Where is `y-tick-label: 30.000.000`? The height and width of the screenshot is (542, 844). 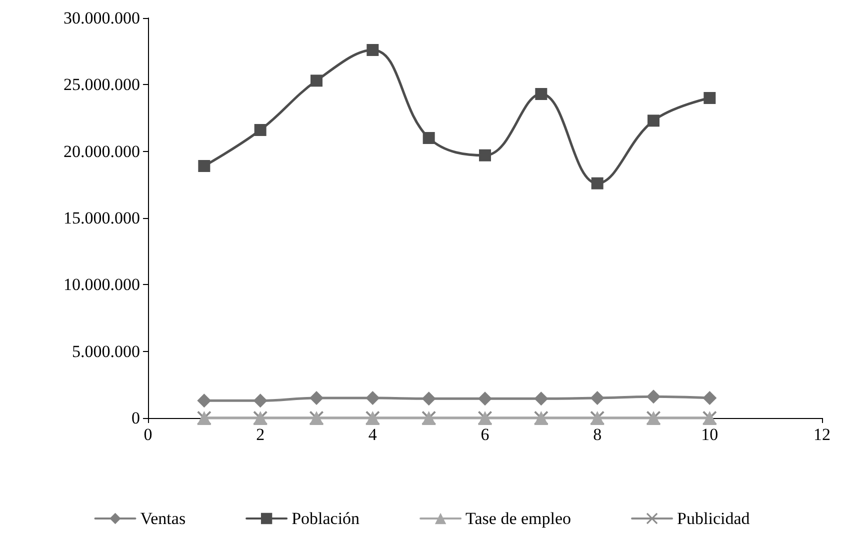
y-tick-label: 30.000.000 is located at coordinates (102, 18).